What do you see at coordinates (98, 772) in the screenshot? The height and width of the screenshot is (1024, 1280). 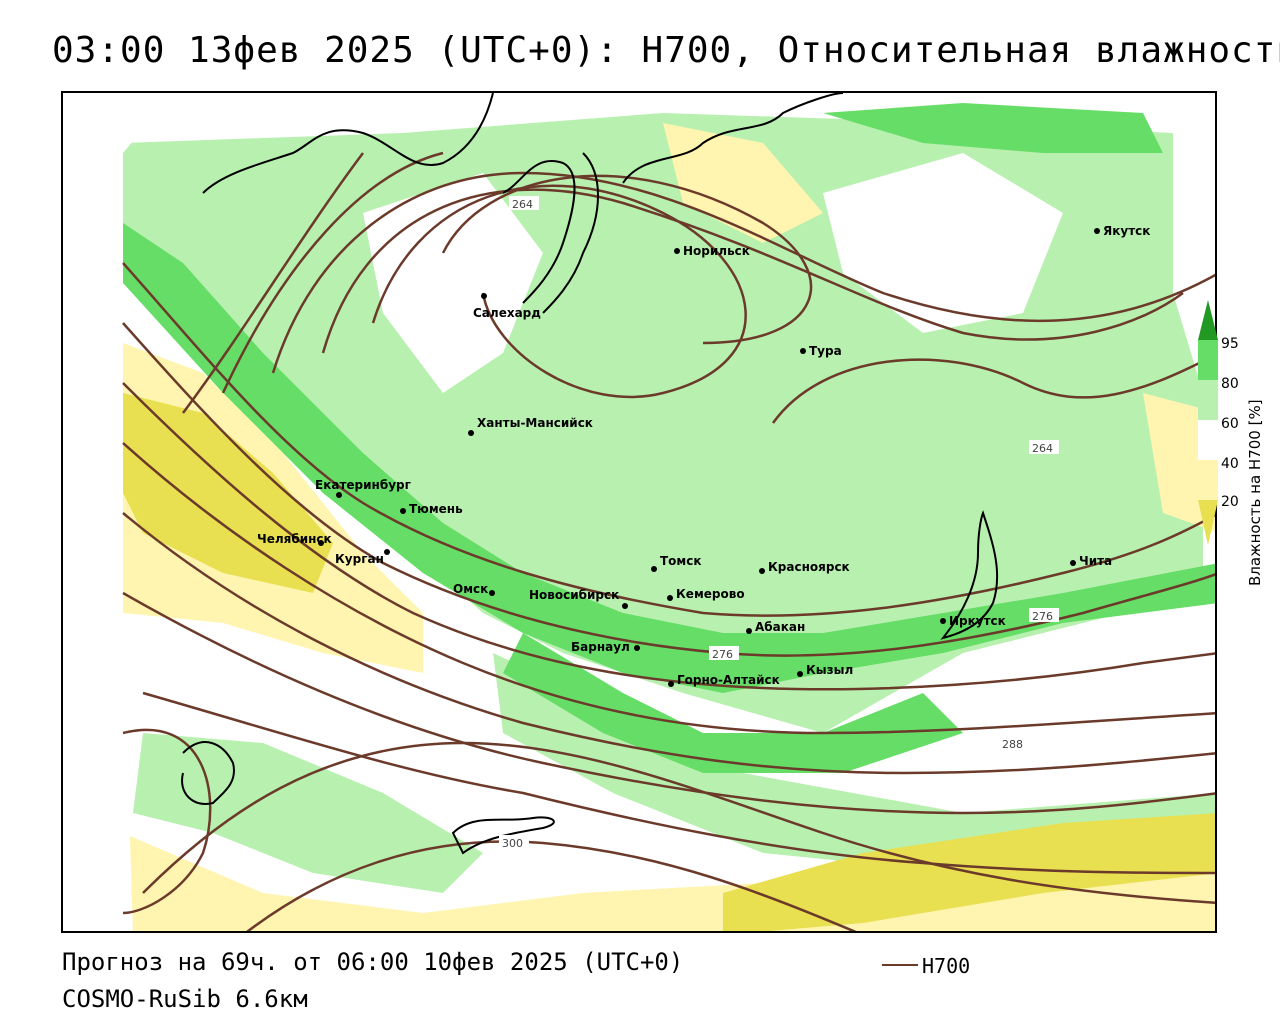 I see `out-of-domain-sw` at bounding box center [98, 772].